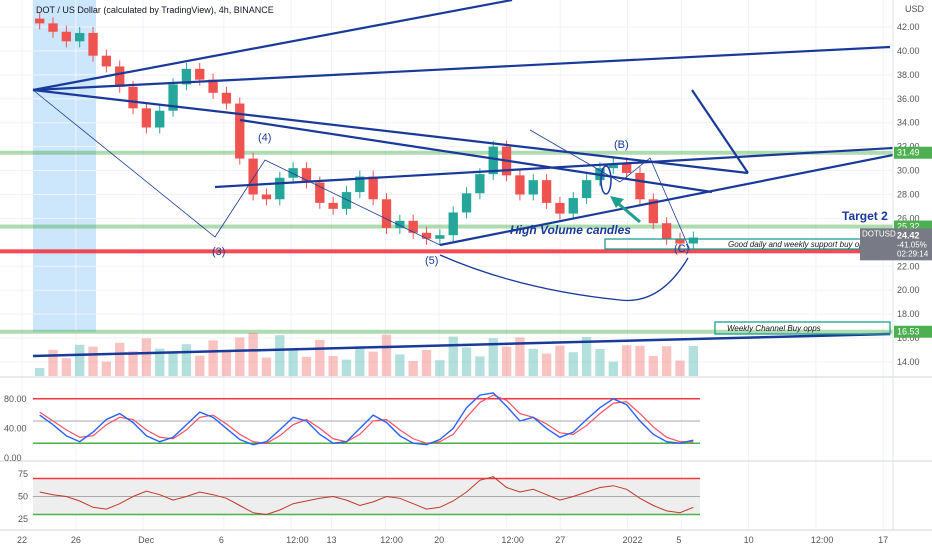  Describe the element at coordinates (908, 147) in the screenshot. I see `price-tick-label: 32.00` at that location.